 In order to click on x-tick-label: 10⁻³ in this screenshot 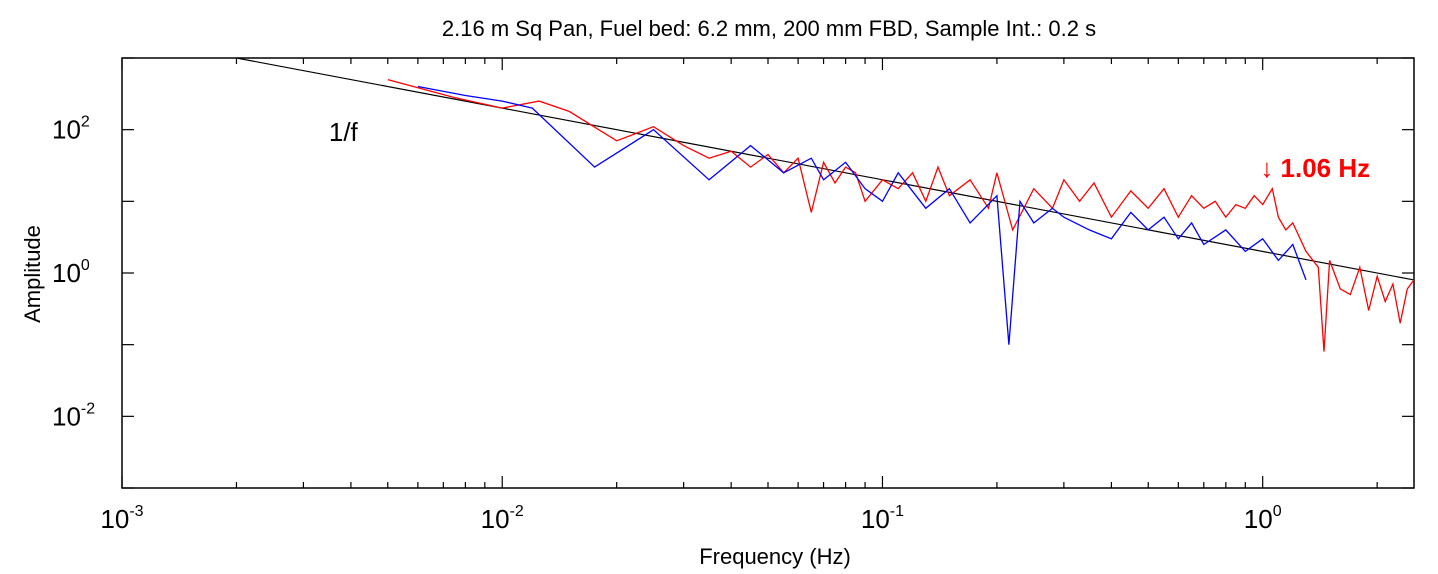, I will do `click(121, 518)`.